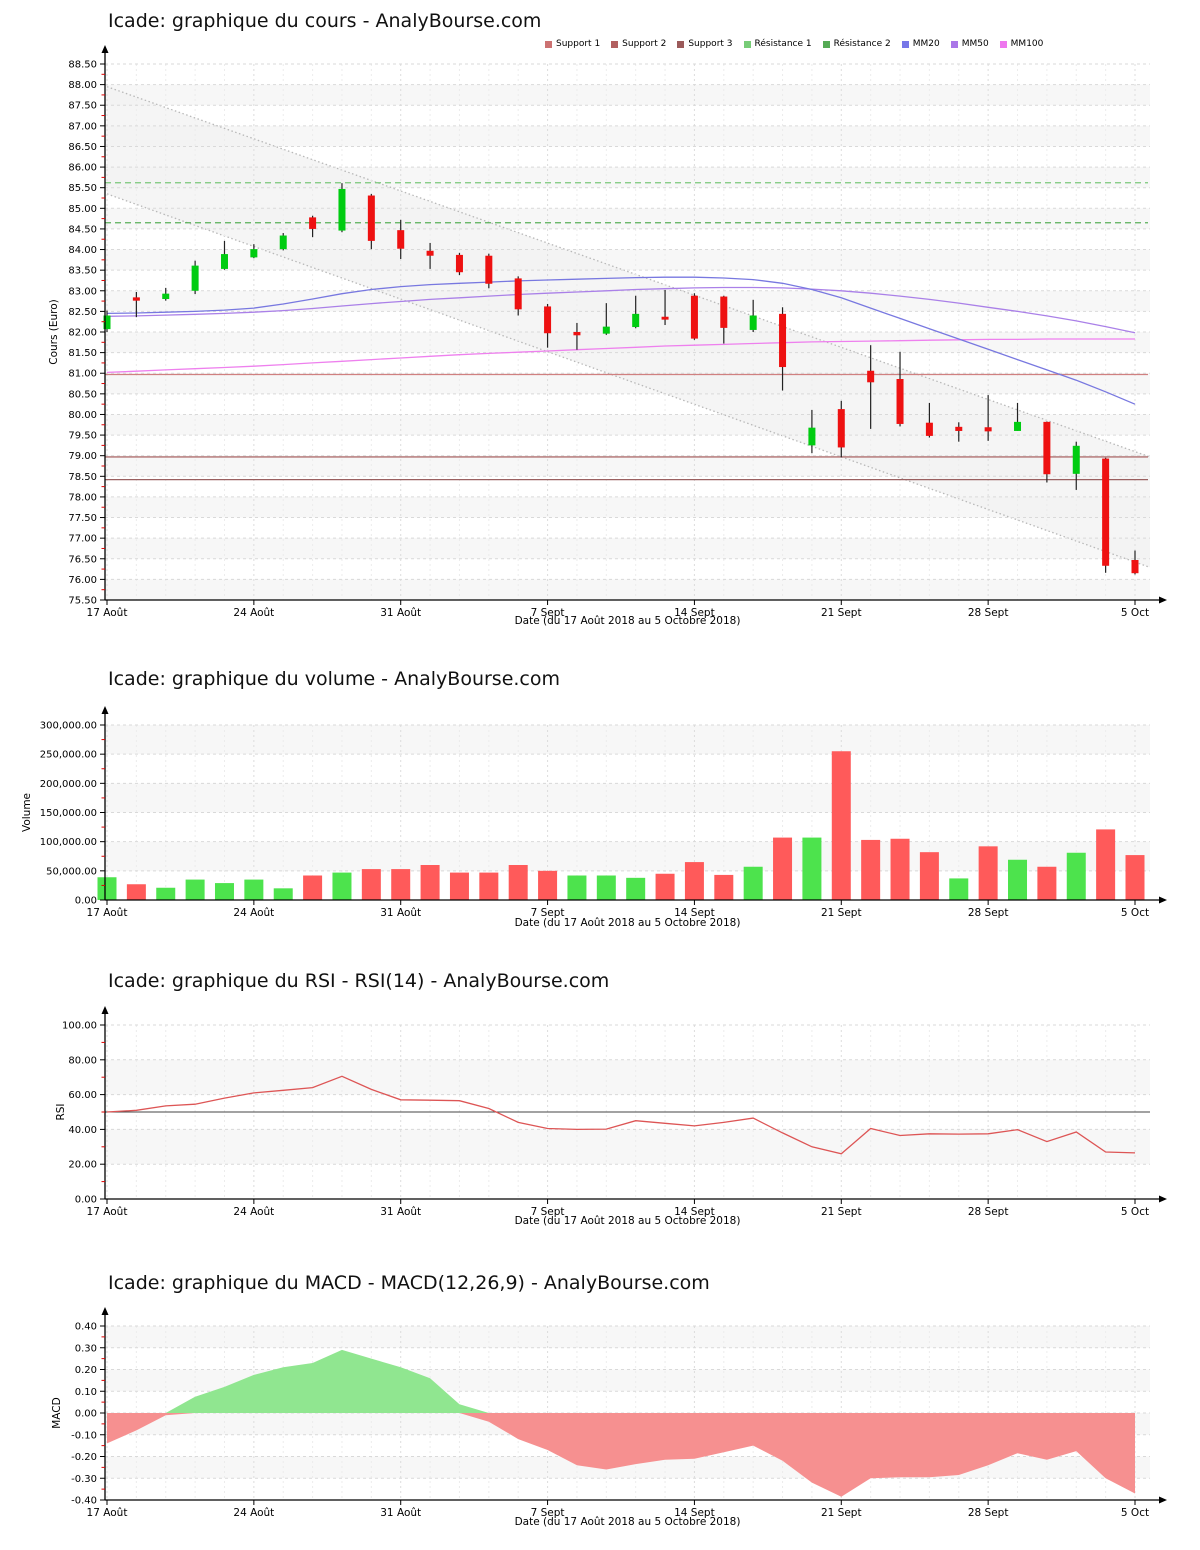 This screenshot has height=1550, width=1200. What do you see at coordinates (84, 1501) in the screenshot?
I see `axis-label: -0.40` at bounding box center [84, 1501].